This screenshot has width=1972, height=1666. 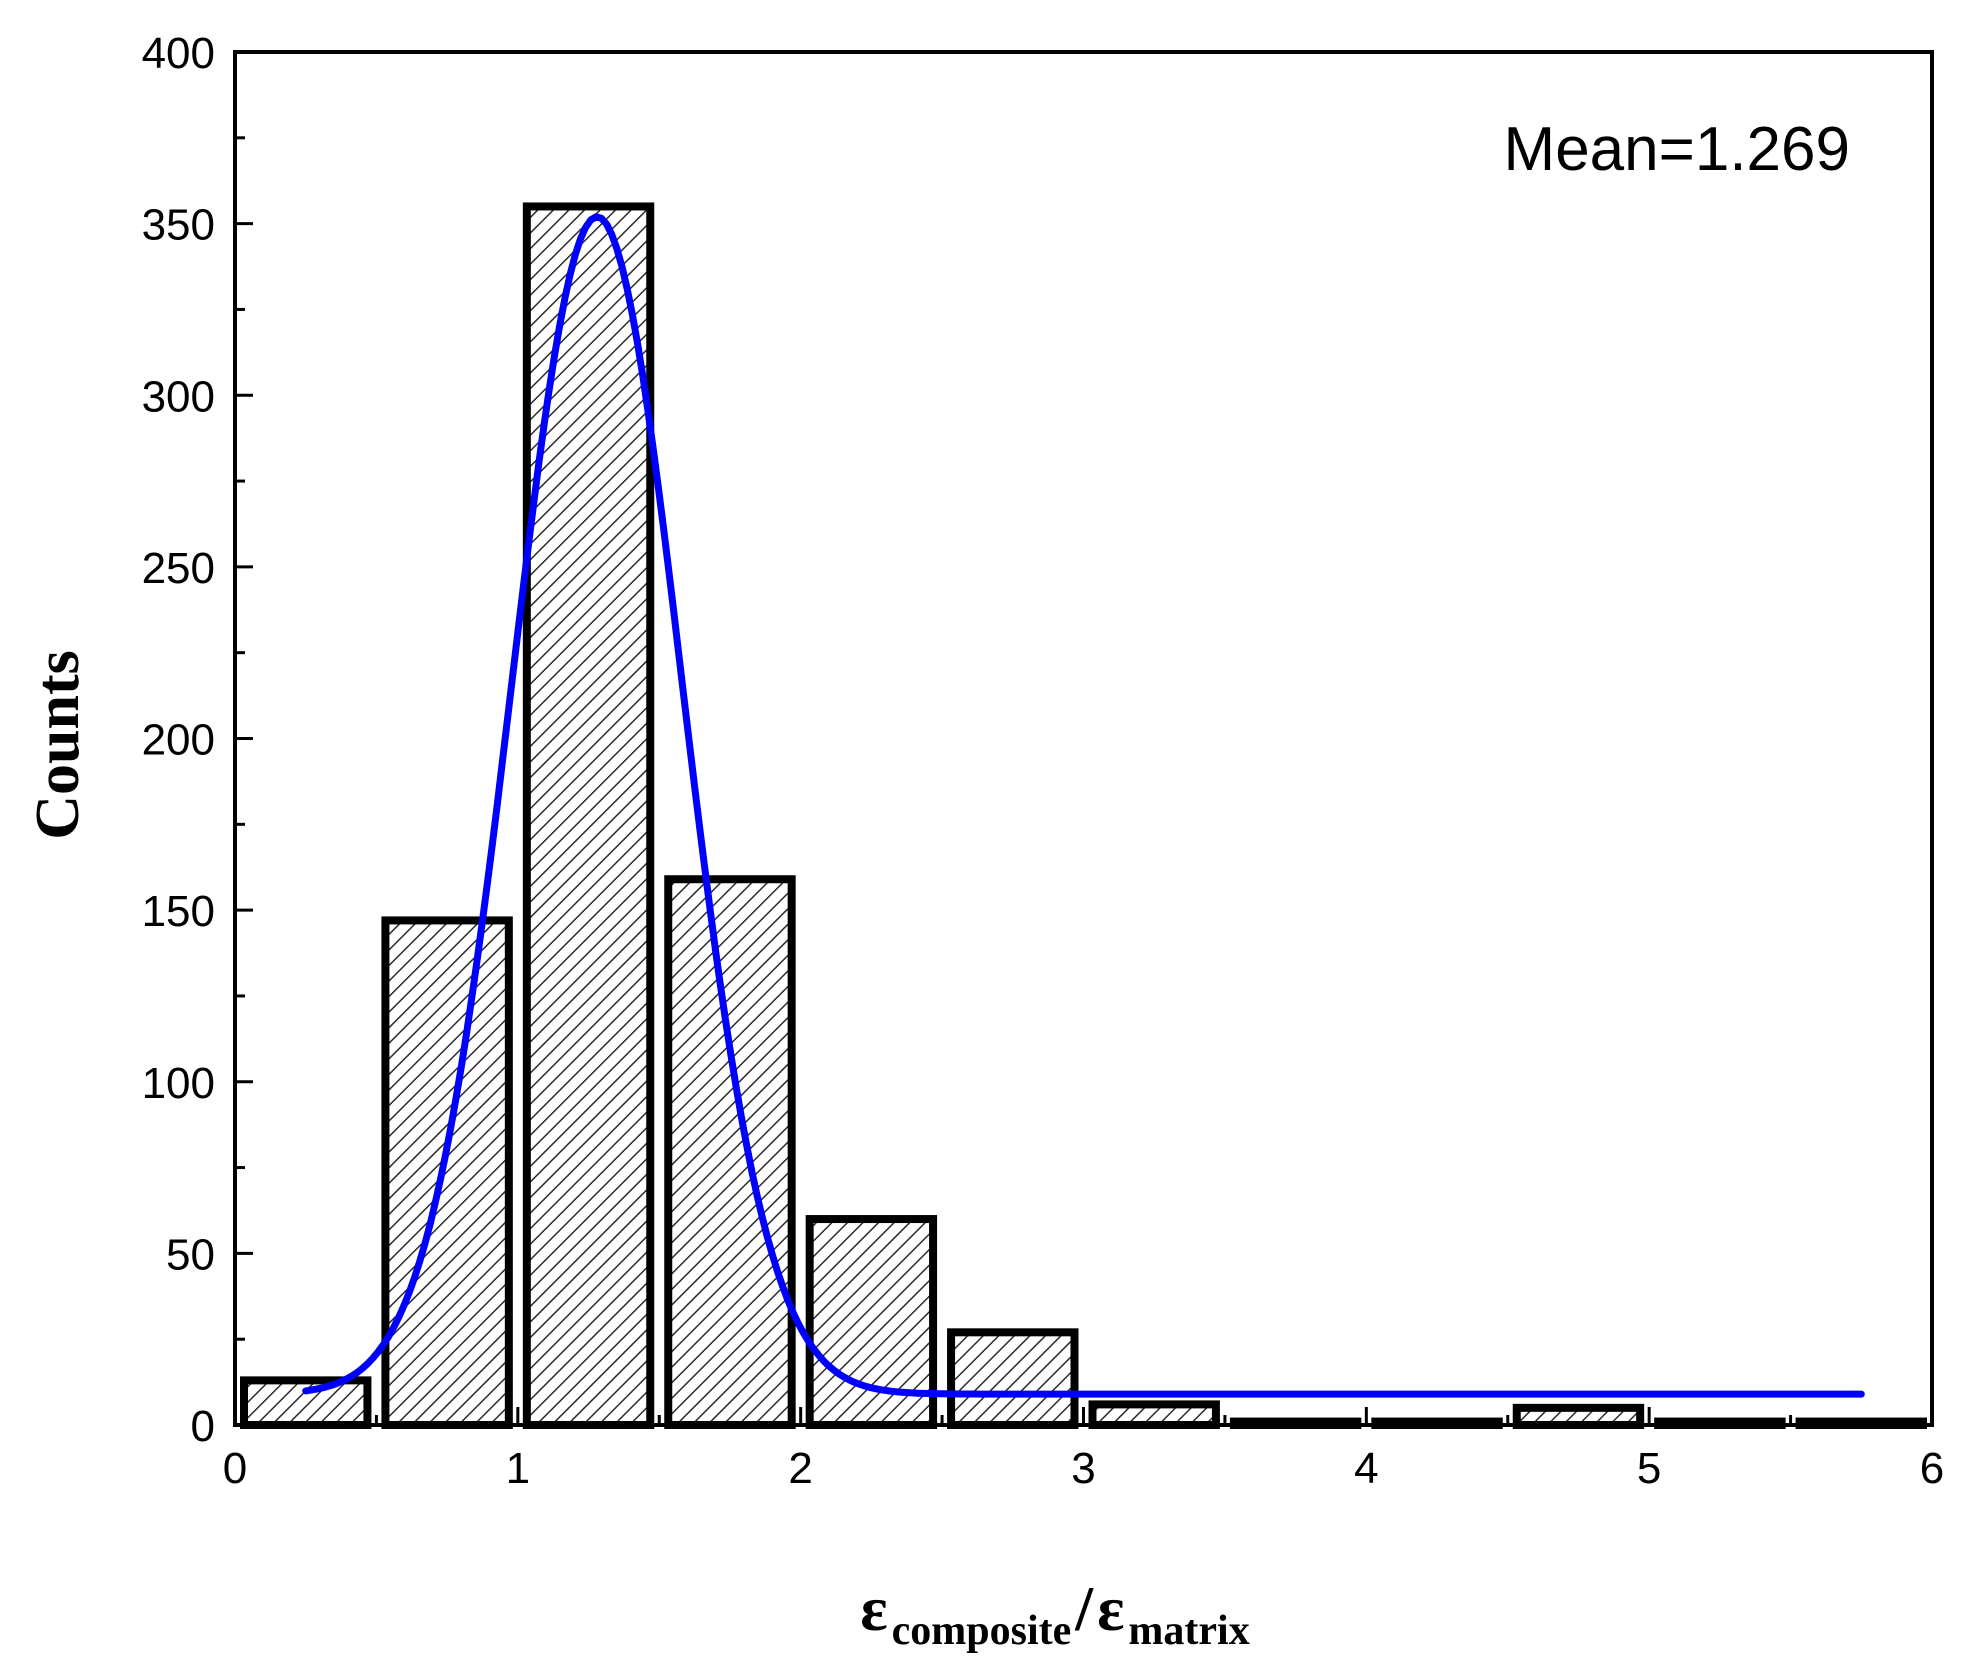 I want to click on x-label-epsilon-1: ε, so click(x=873, y=1608).